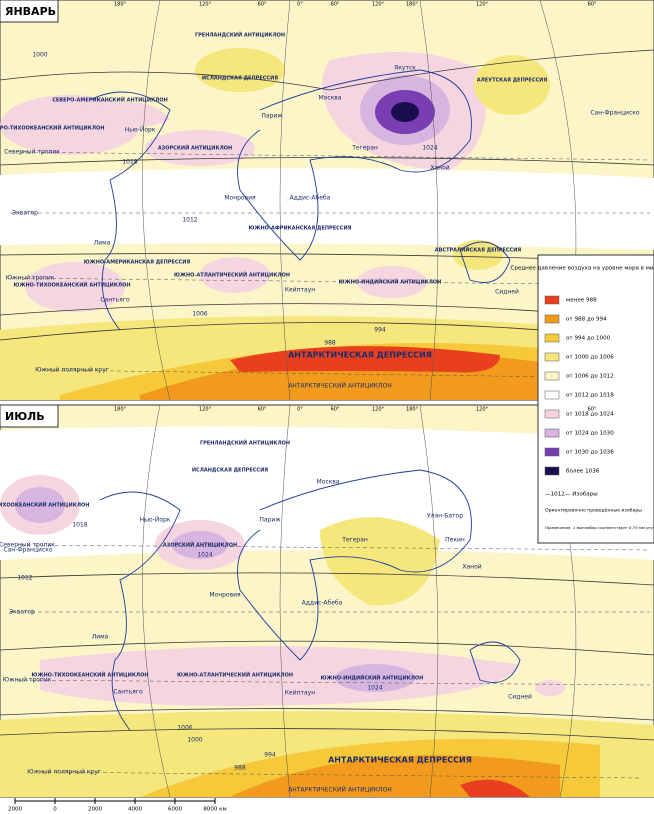 This screenshot has height=814, width=654. I want to click on map-label: Якутск, so click(405, 68).